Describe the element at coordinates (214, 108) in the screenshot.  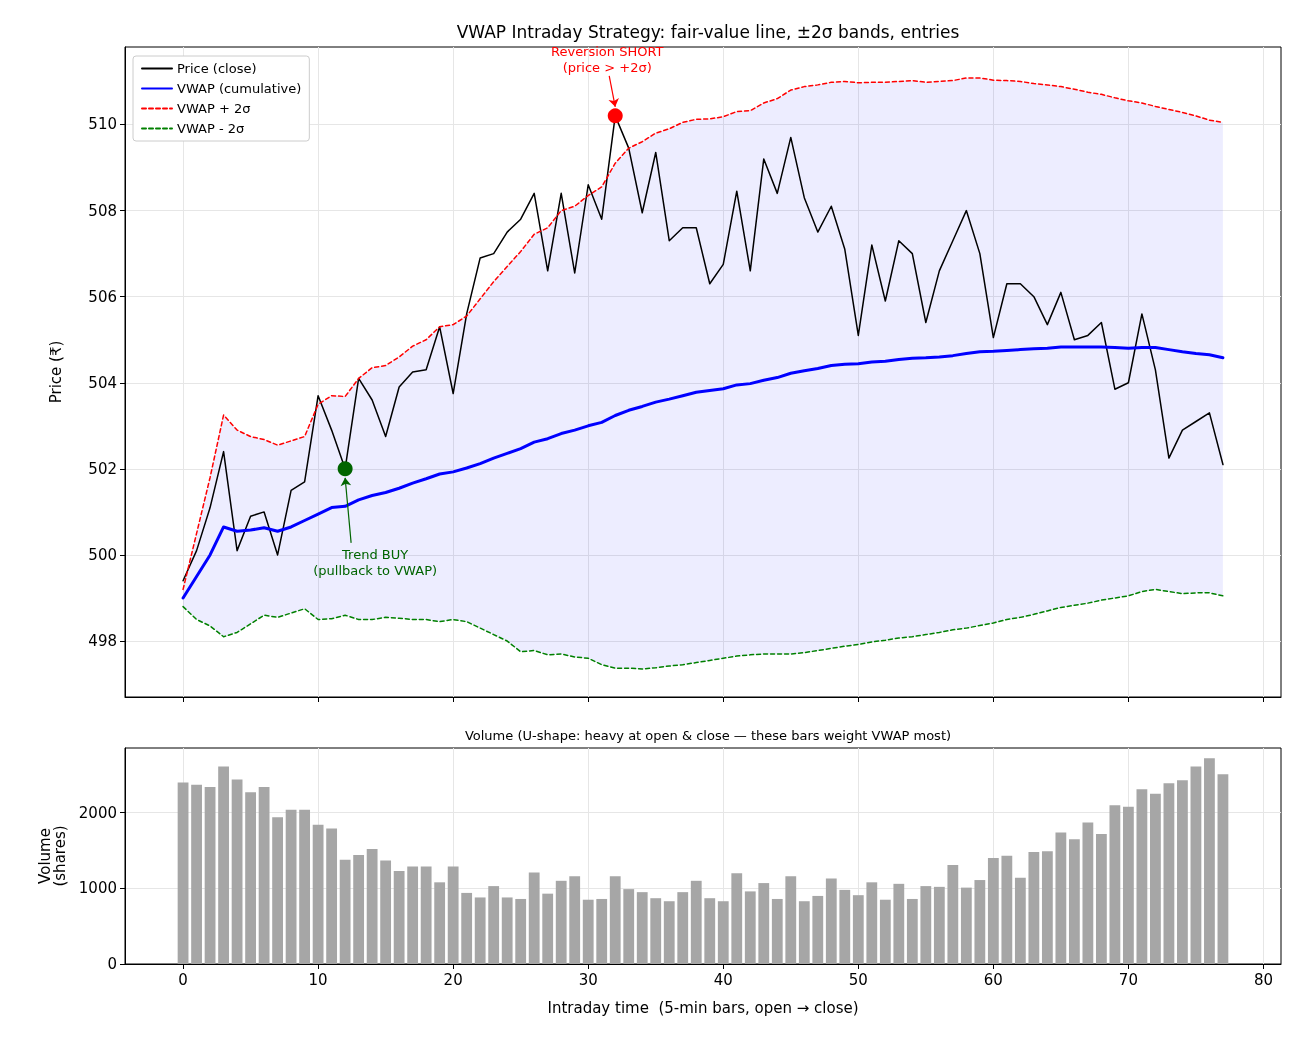
I see `legend-label: VWAP + 2σ` at that location.